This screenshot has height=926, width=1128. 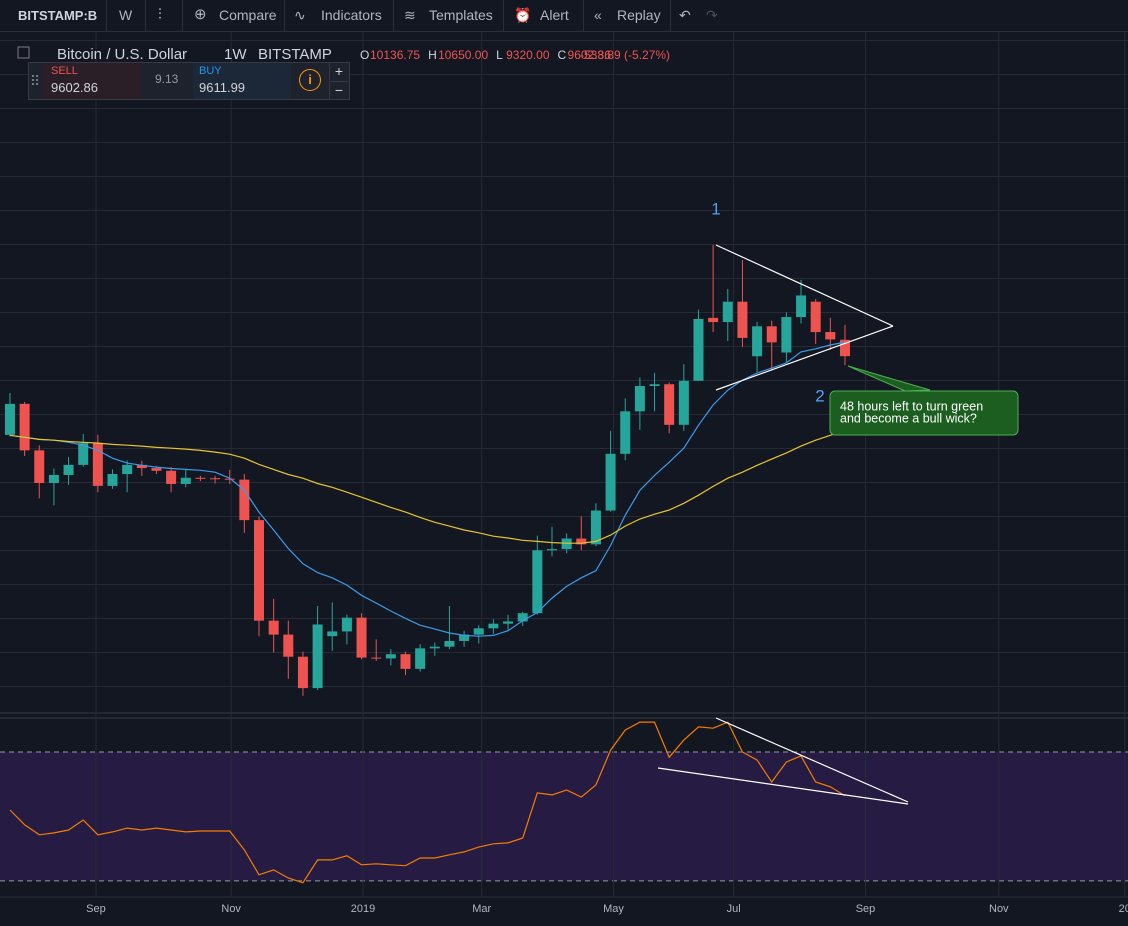 What do you see at coordinates (363, 909) in the screenshot?
I see `x-tick-label: 2019` at bounding box center [363, 909].